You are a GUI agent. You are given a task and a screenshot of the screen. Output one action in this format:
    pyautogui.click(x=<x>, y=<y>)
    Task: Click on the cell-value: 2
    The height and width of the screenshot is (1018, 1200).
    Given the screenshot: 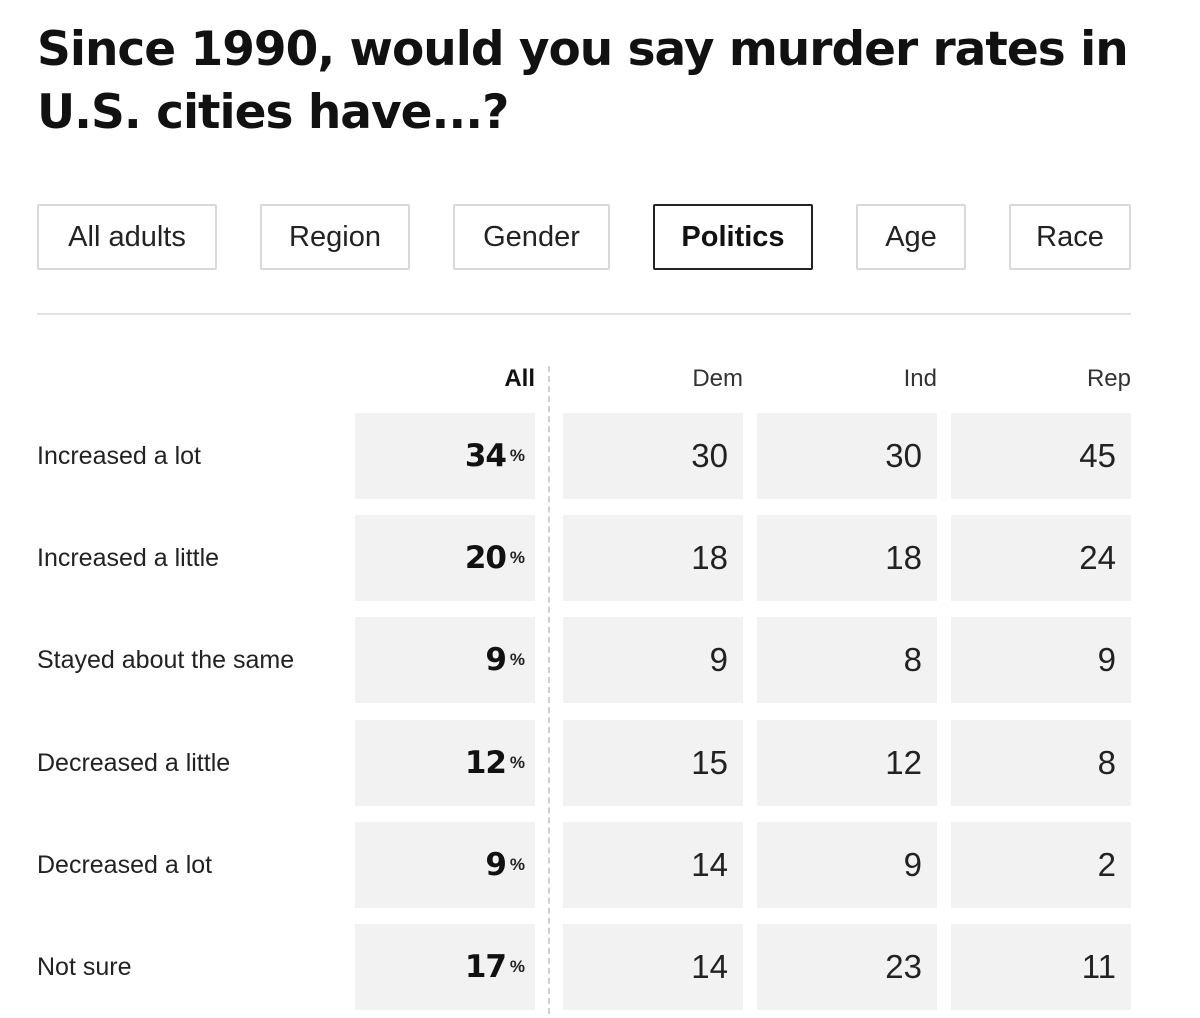 What is the action you would take?
    pyautogui.click(x=1106, y=864)
    